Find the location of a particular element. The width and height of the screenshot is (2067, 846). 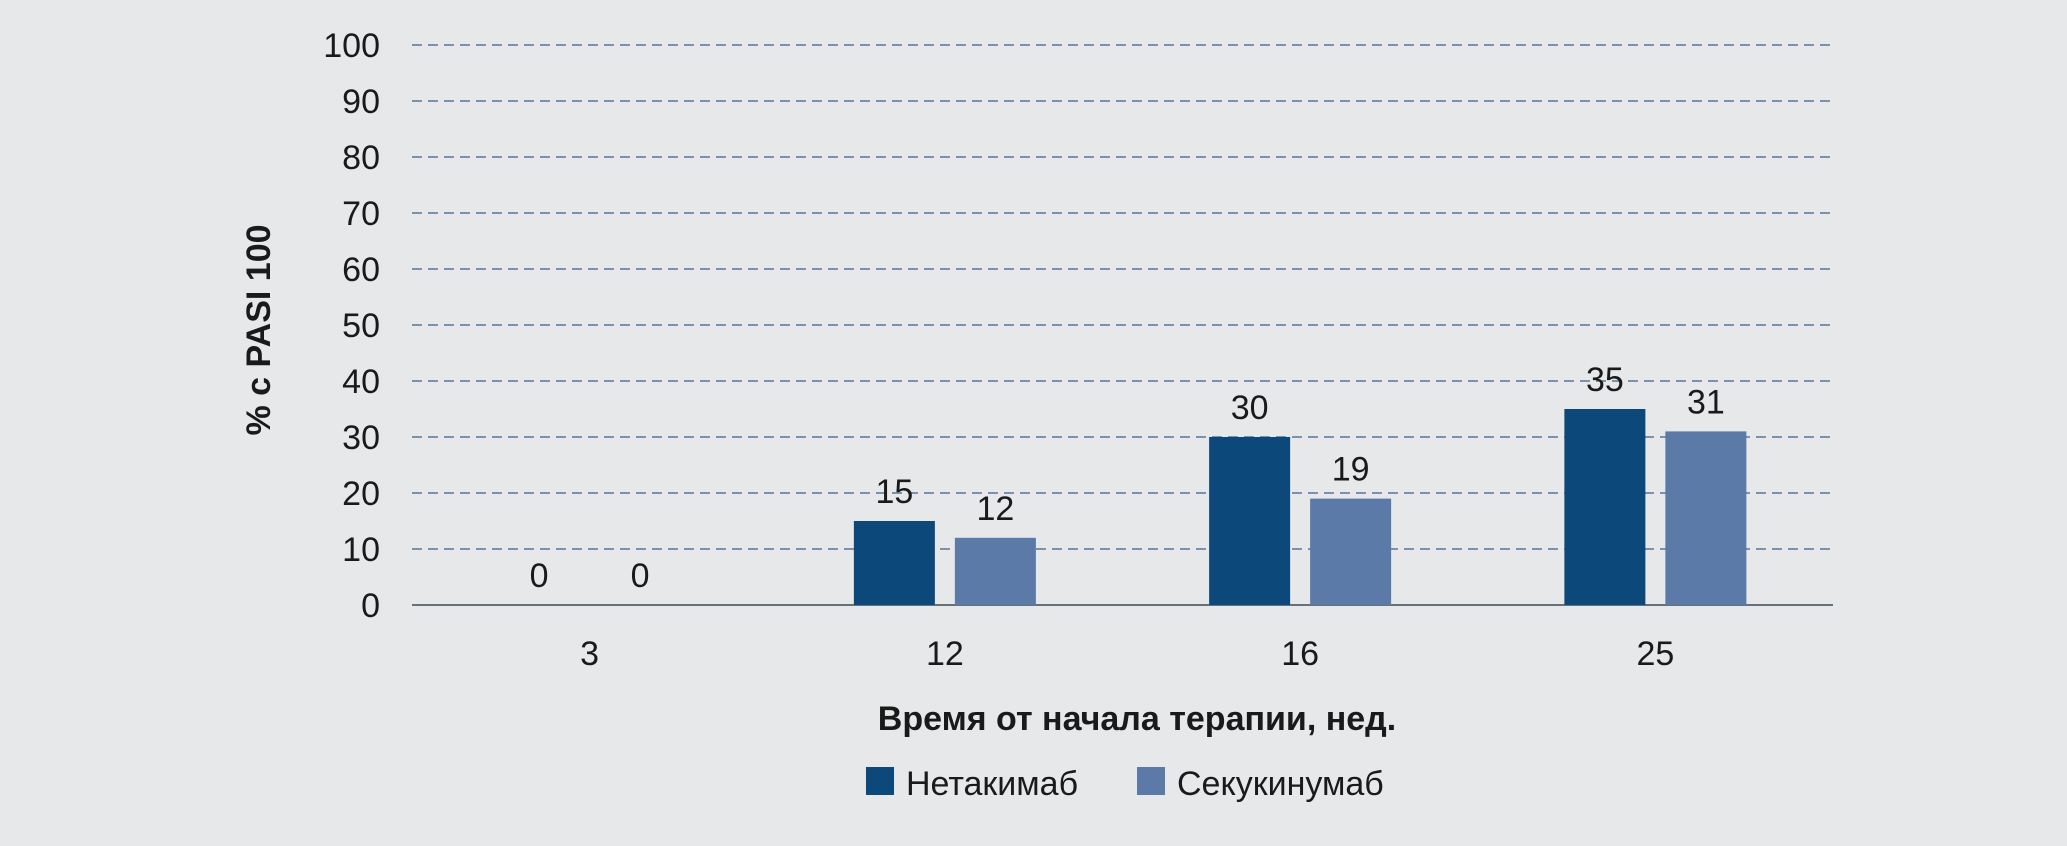

data-label: 30 is located at coordinates (1250, 408).